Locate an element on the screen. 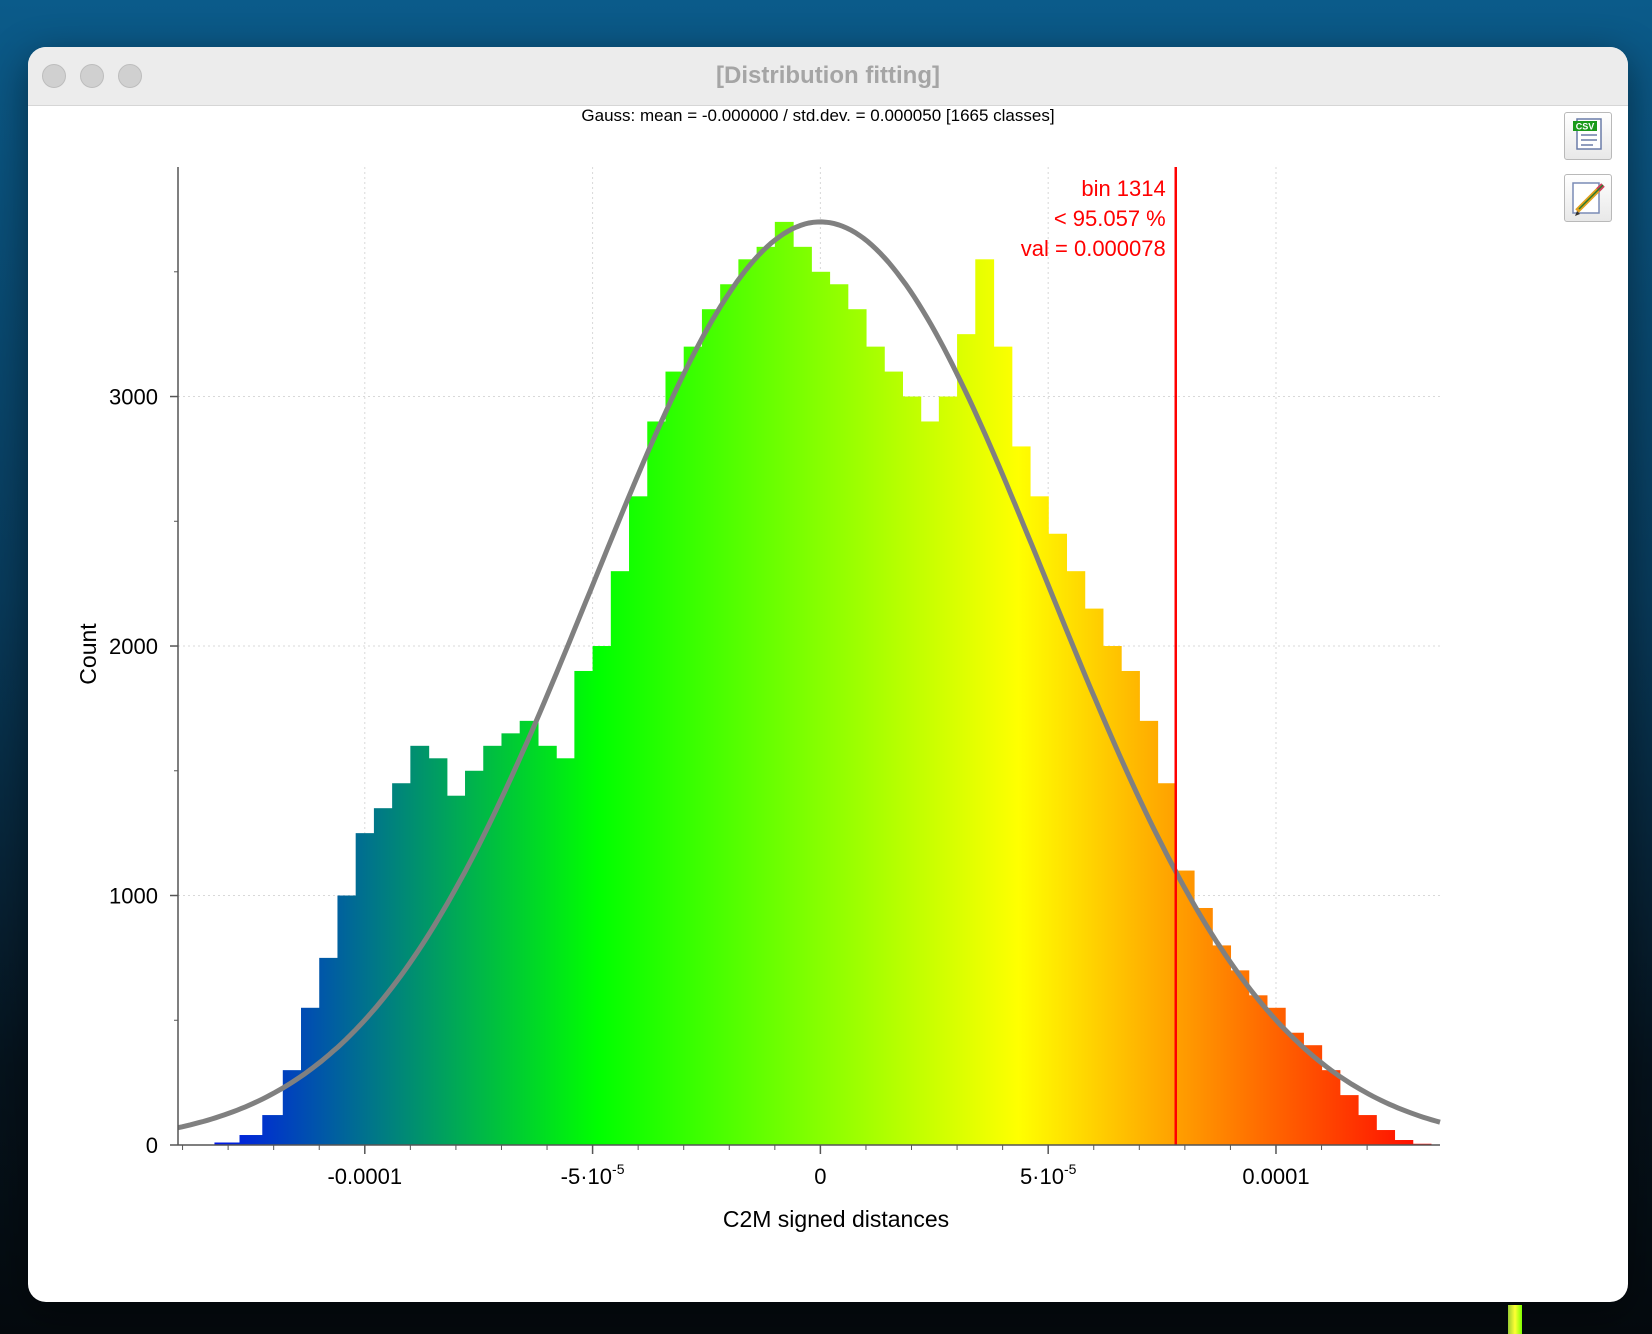  export-csv-button: CSV is located at coordinates (1588, 136).